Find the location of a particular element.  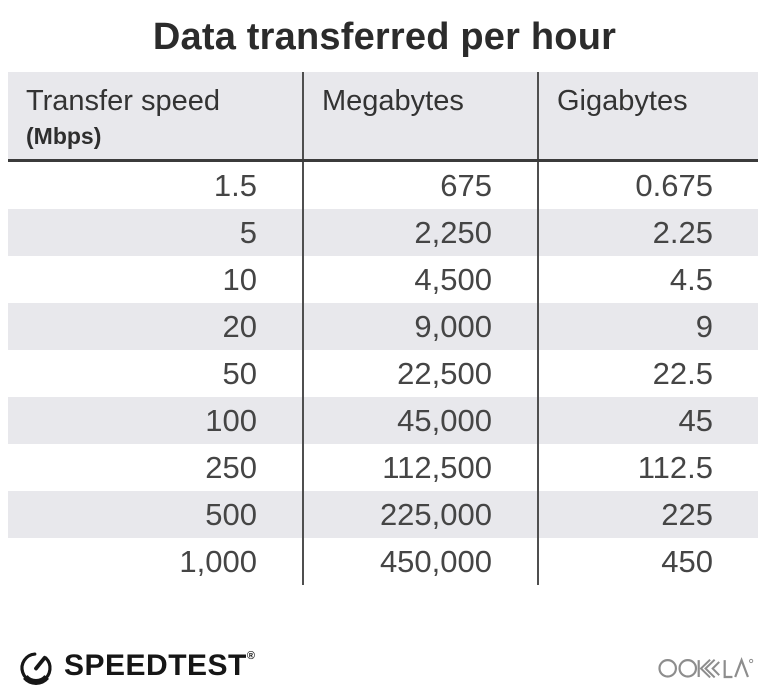

speedtest-wordmark: SPEEDTEST® is located at coordinates (159, 666).